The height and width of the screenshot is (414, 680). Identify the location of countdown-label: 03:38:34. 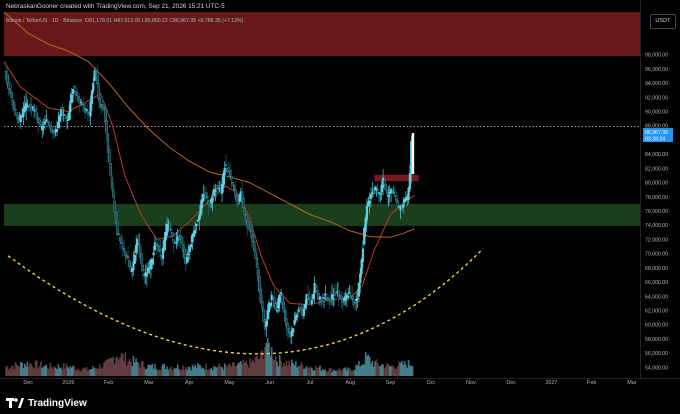
(655, 140).